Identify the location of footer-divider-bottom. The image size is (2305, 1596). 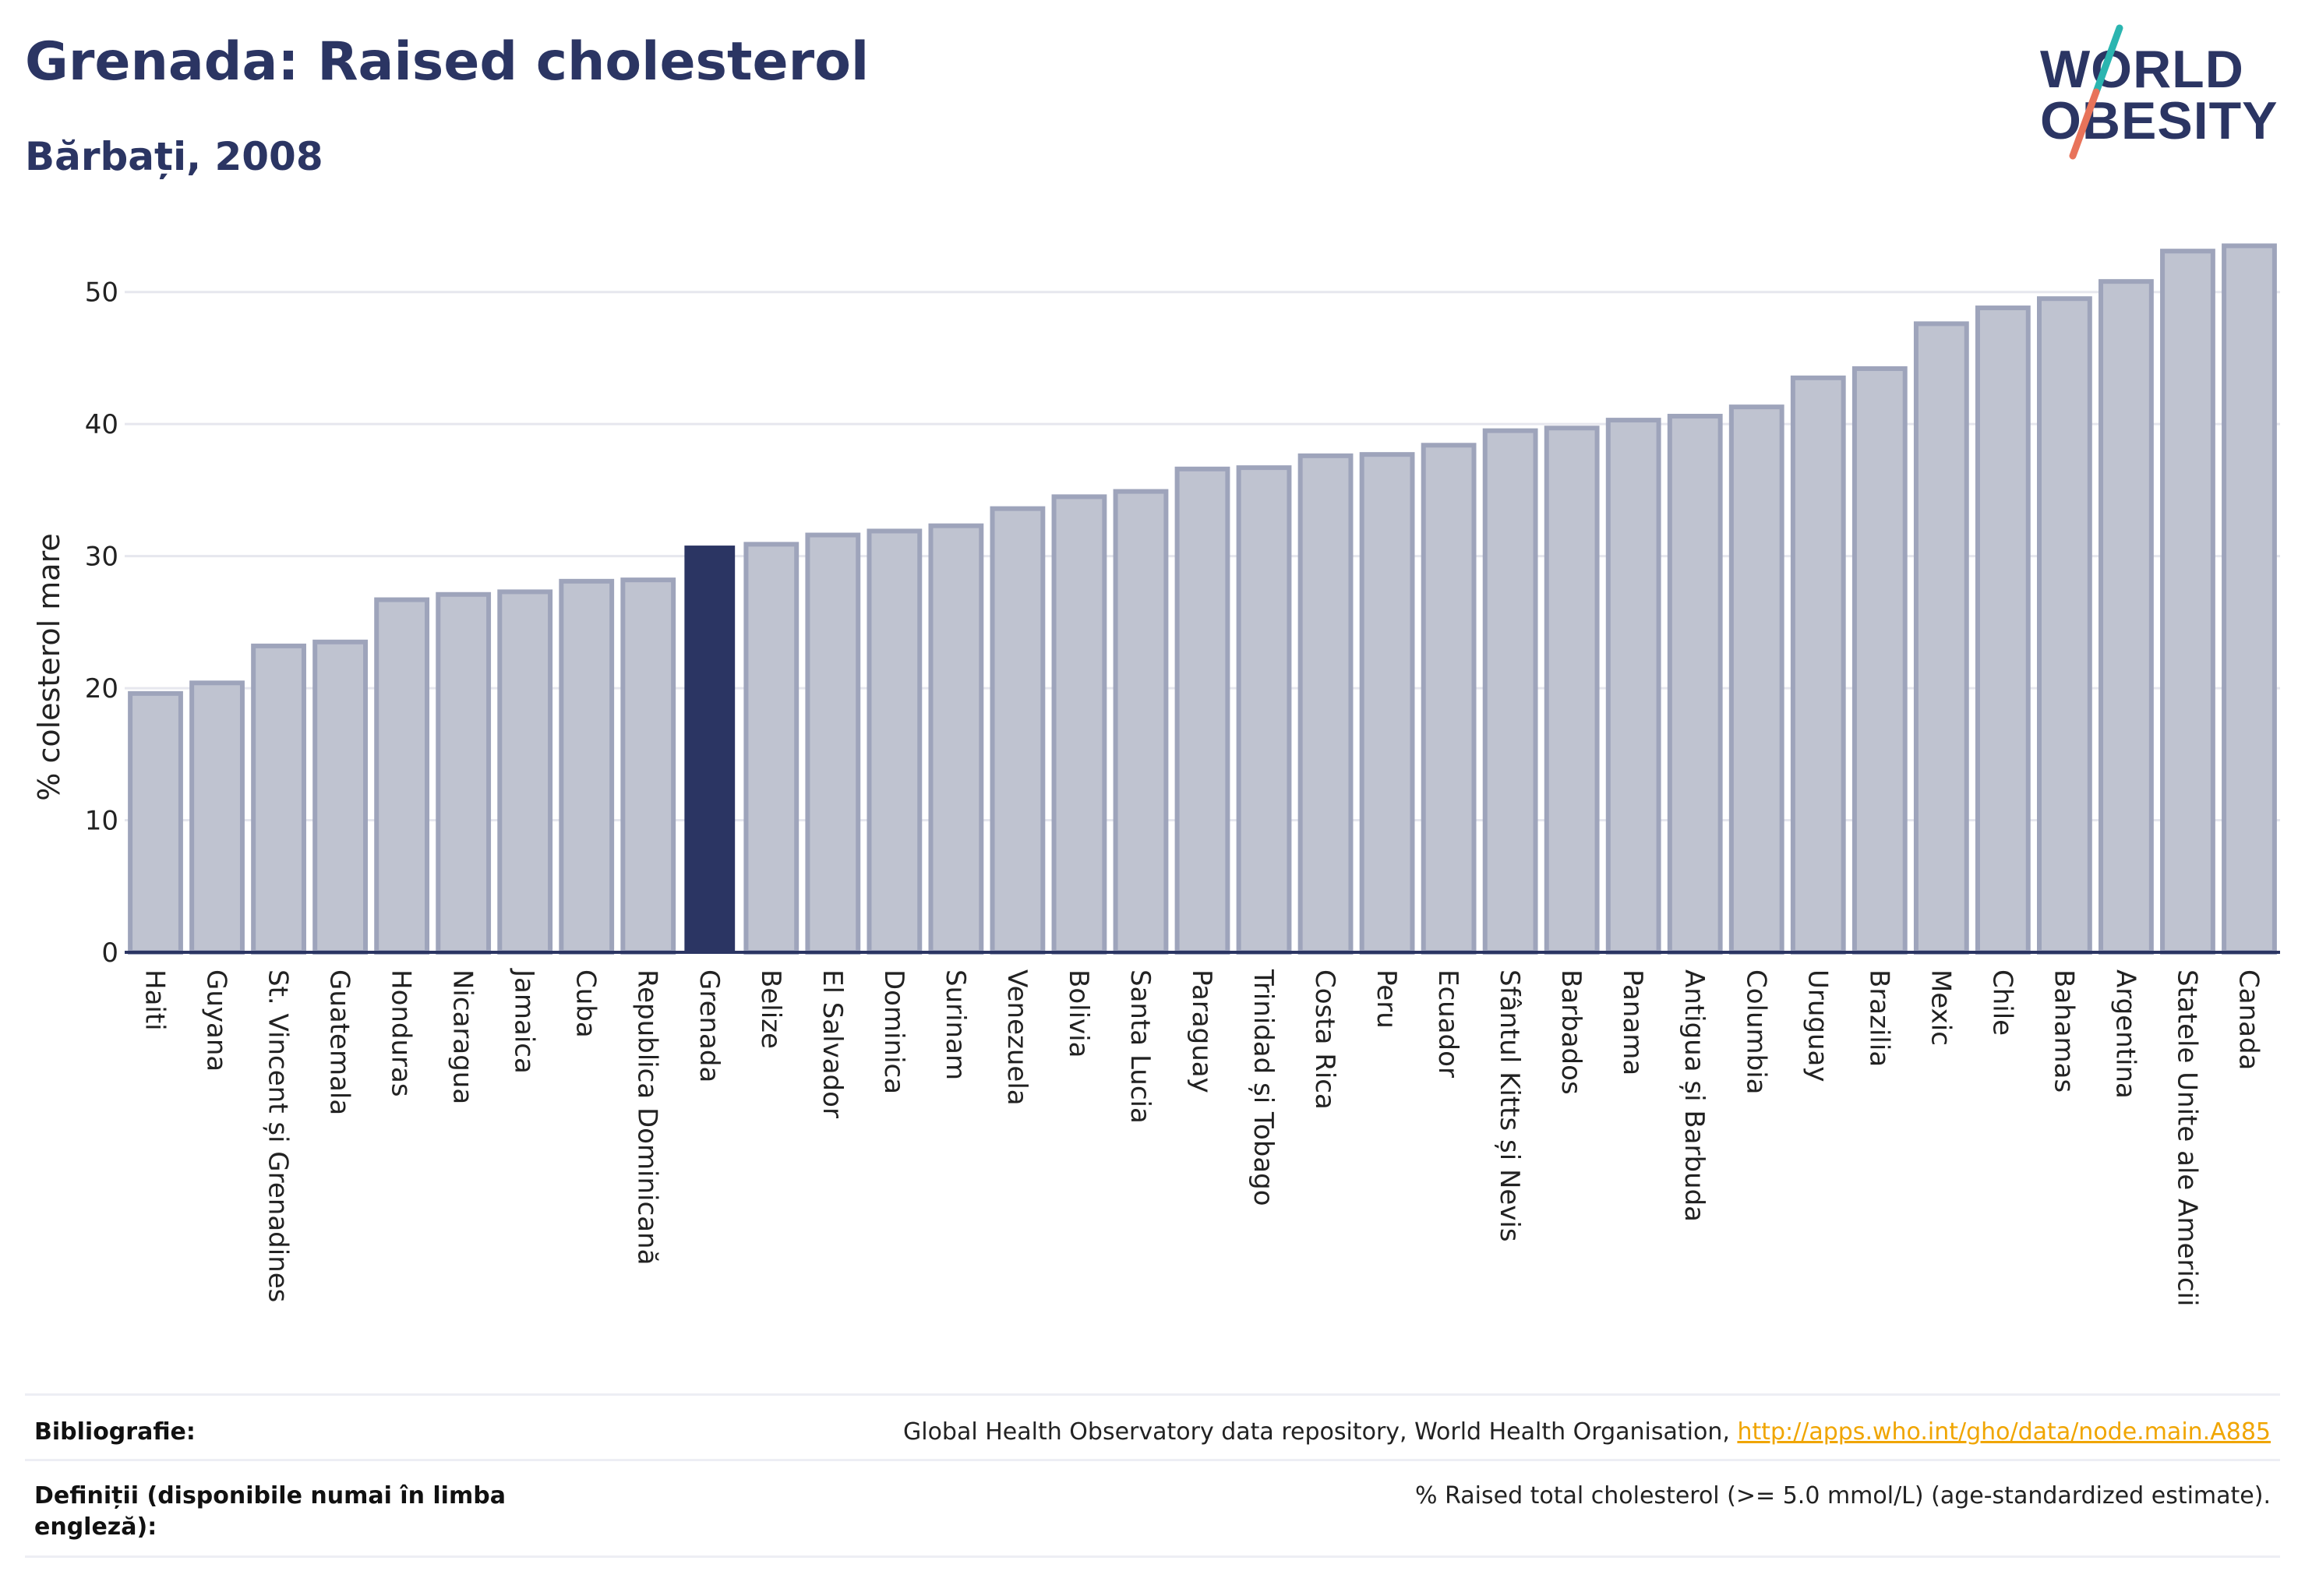
(1152, 1556).